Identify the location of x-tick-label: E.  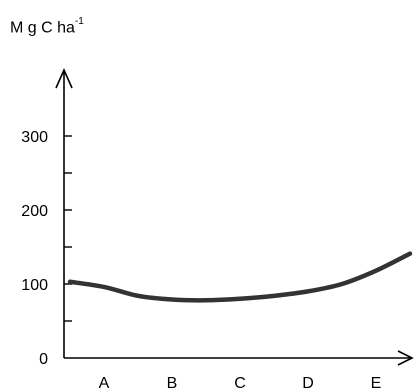
(376, 383).